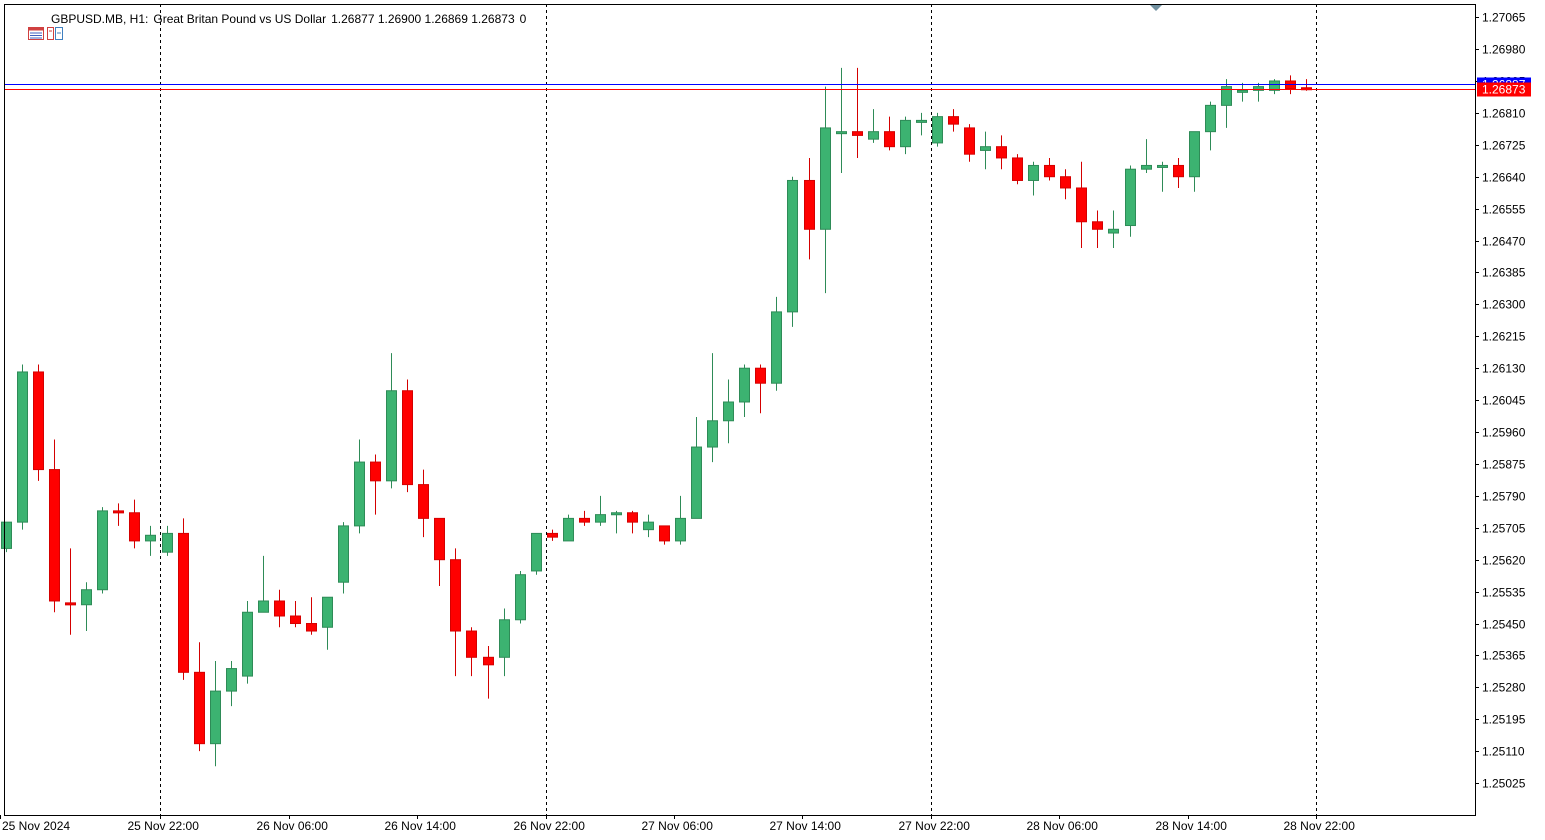 This screenshot has width=1545, height=840. Describe the element at coordinates (1504, 337) in the screenshot. I see `y-tick-label: 1.26215` at that location.